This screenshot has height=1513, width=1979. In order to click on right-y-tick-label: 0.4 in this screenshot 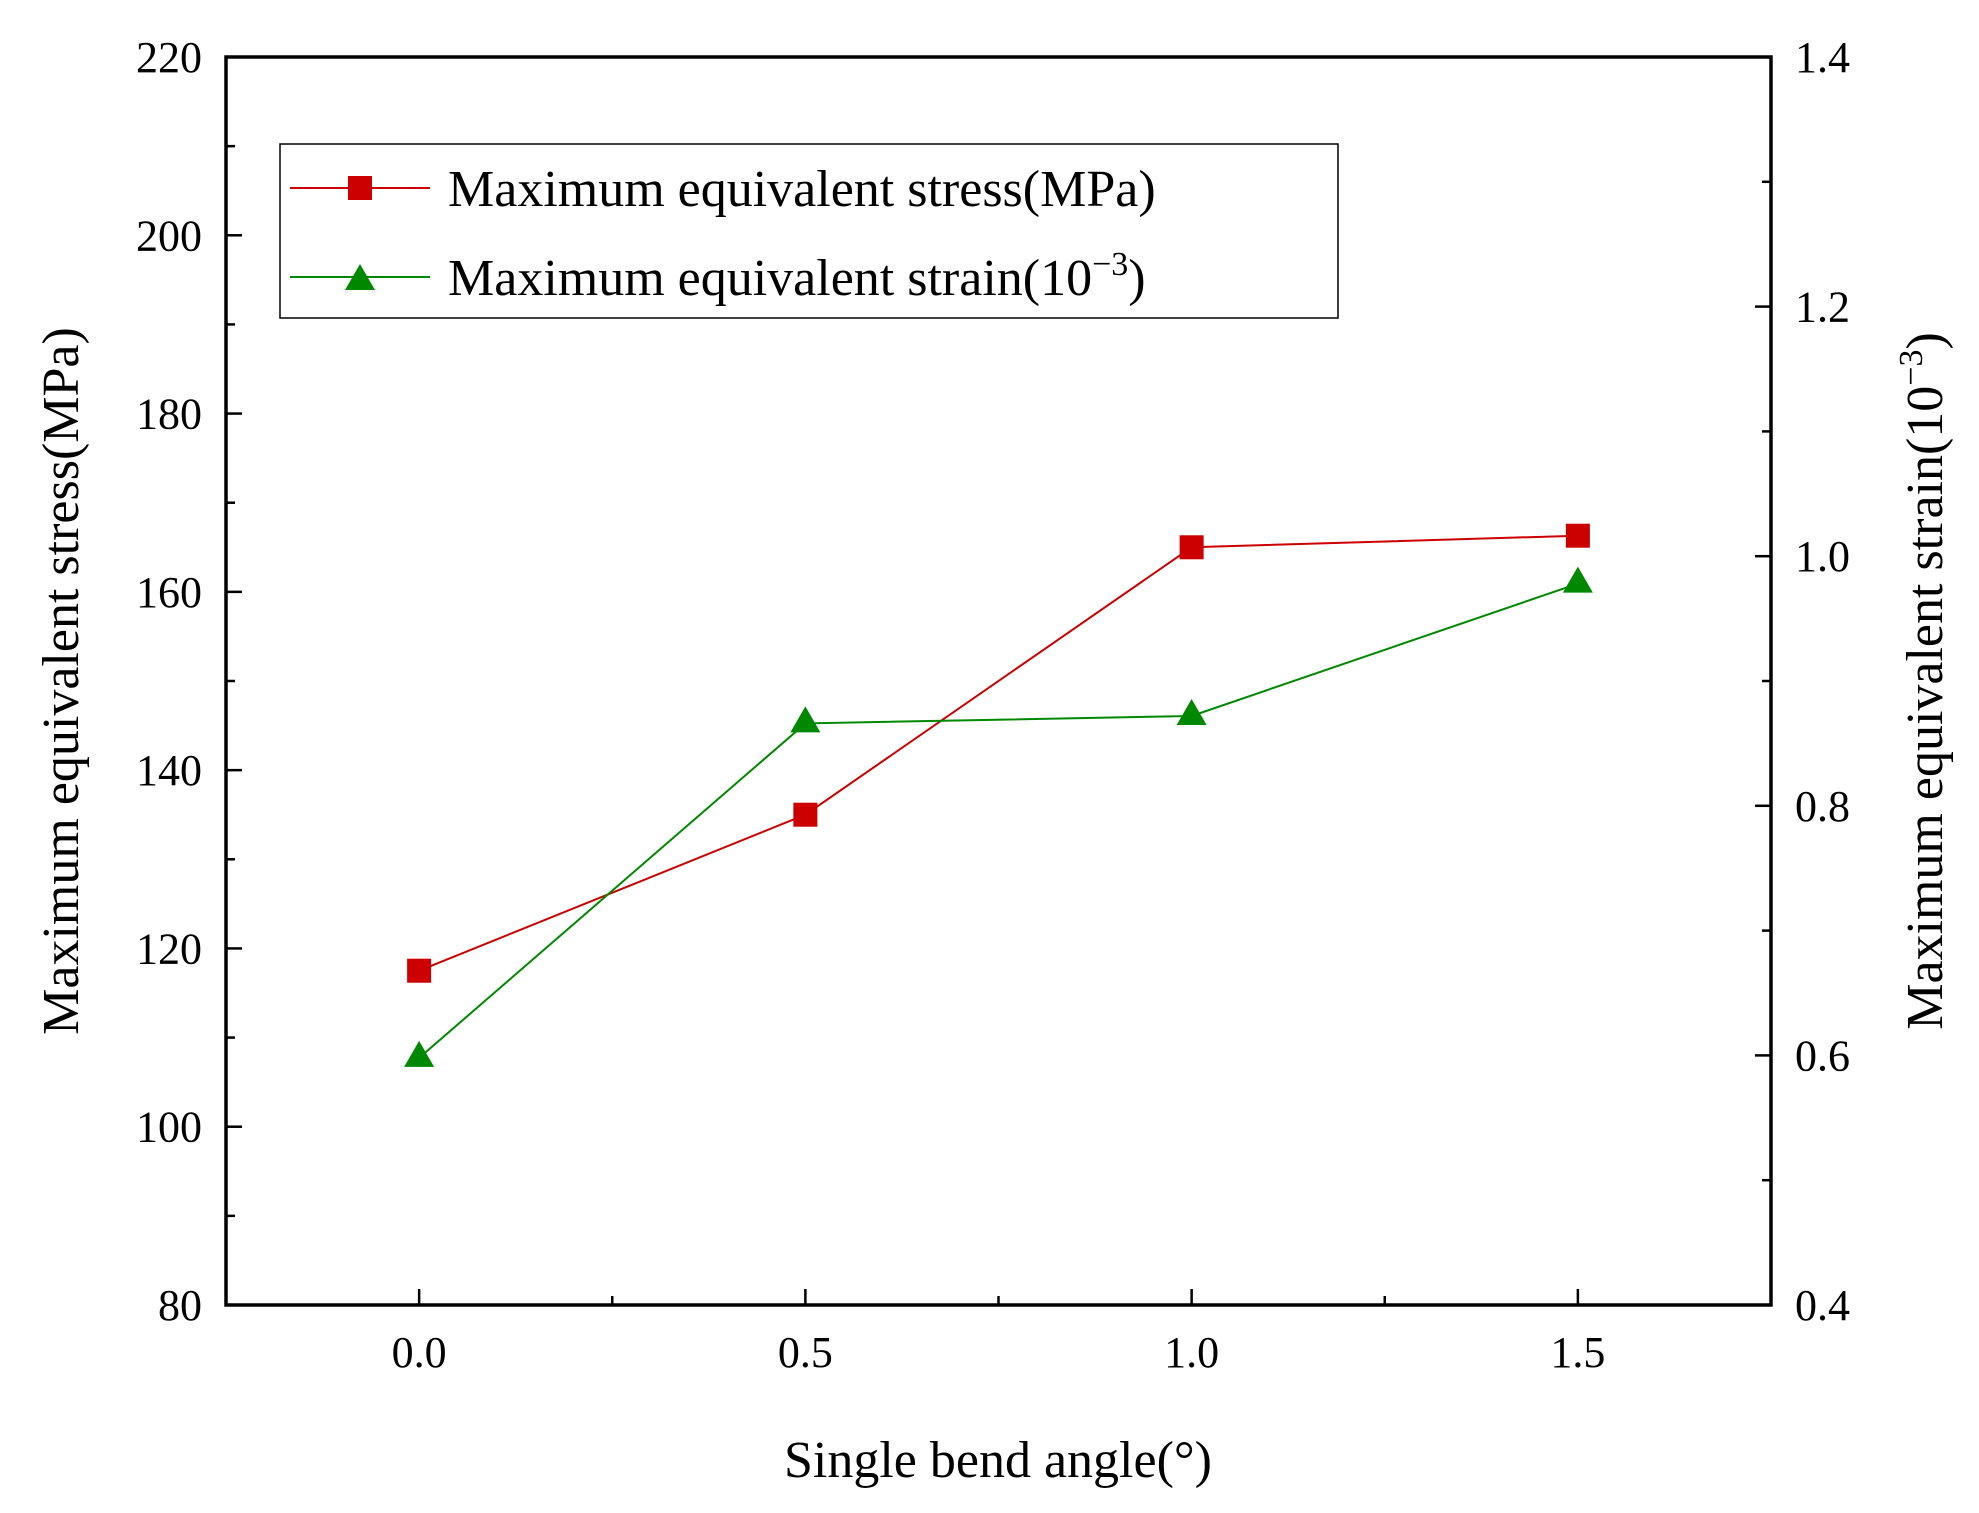, I will do `click(1822, 1305)`.